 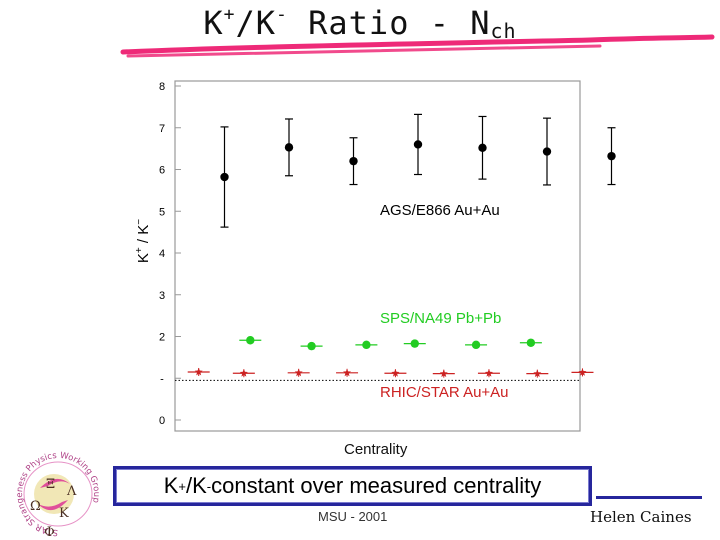 I want to click on y-tick-label: 4, so click(x=162, y=254).